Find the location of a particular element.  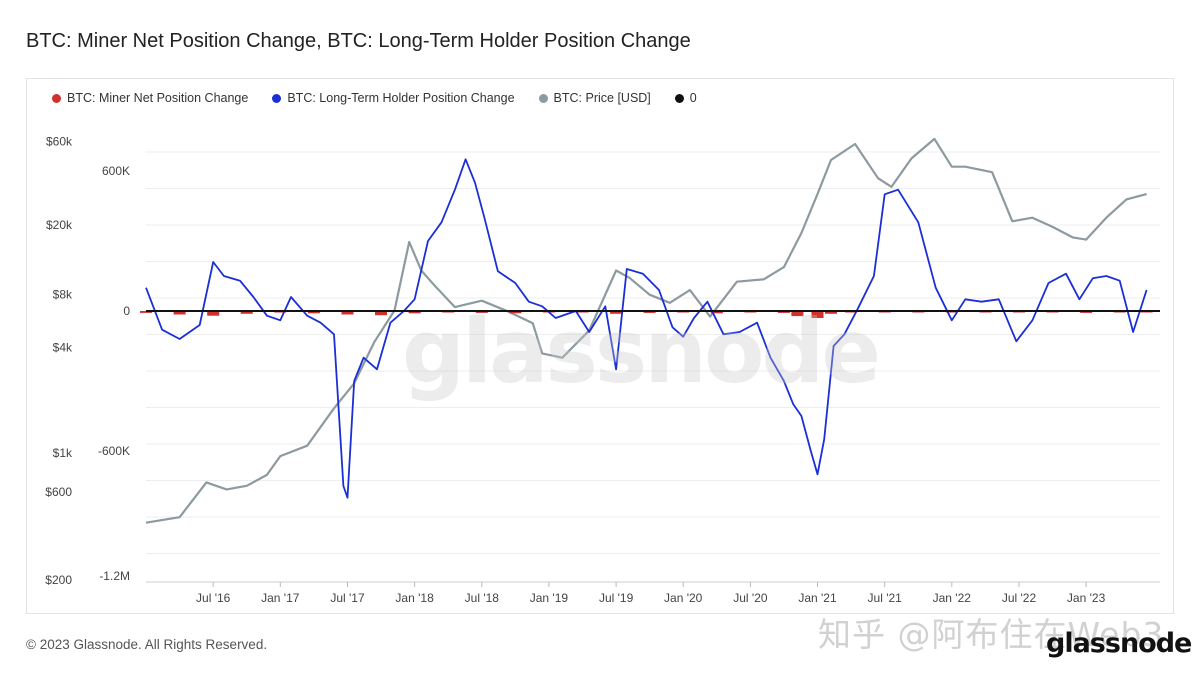

legend-item-lth: BTC: Long-Term Holder Position Change is located at coordinates (393, 98).